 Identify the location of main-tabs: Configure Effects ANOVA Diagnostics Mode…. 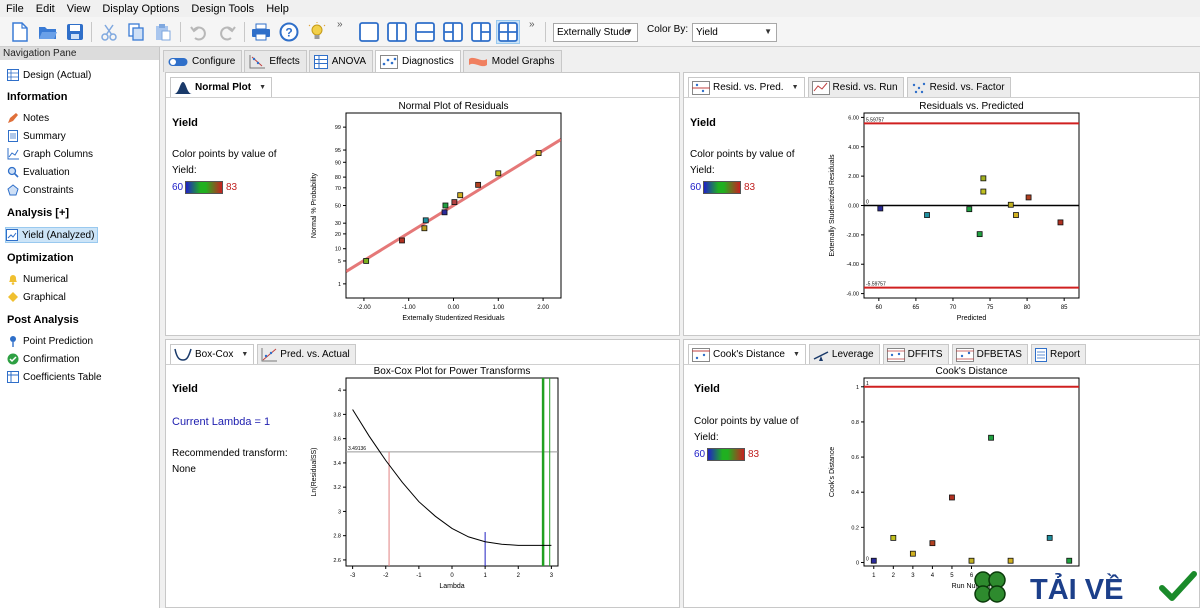
(363, 61).